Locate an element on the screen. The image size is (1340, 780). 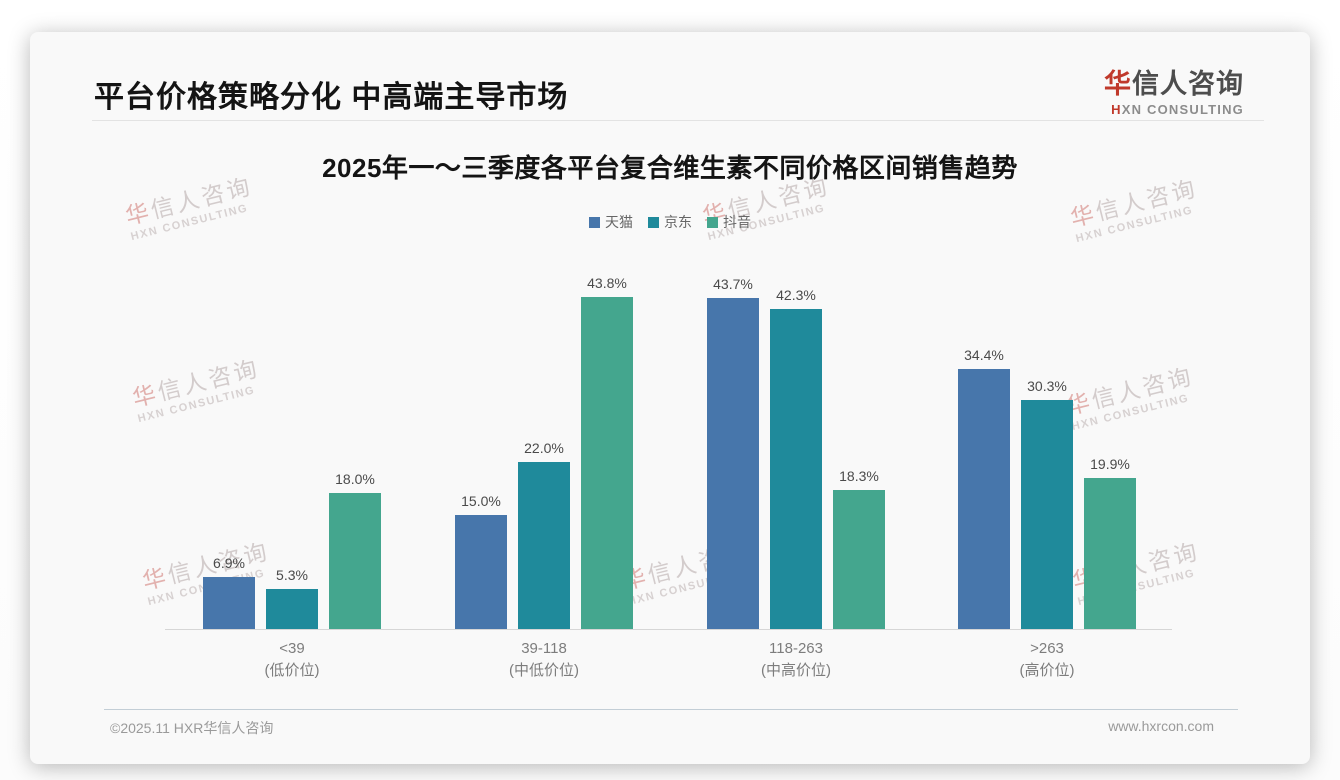
bar-京东->263 is located at coordinates (1047, 514).